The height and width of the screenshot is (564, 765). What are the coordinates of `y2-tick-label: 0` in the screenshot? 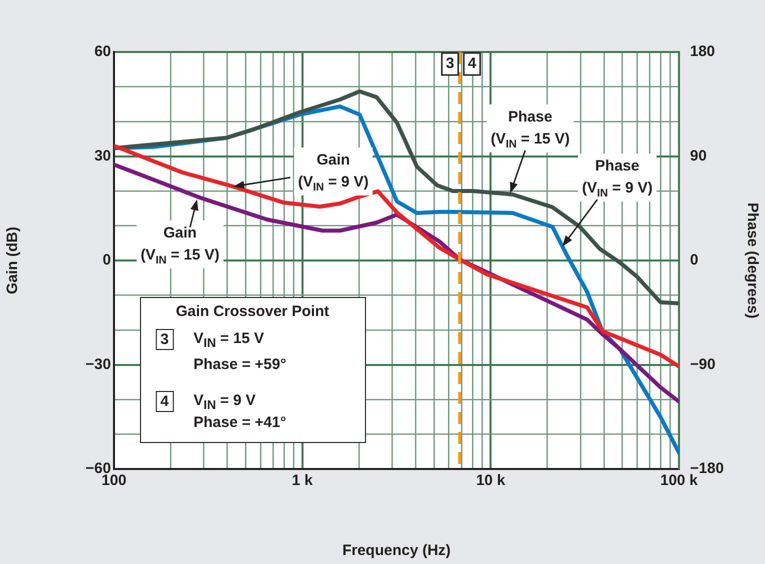 It's located at (694, 260).